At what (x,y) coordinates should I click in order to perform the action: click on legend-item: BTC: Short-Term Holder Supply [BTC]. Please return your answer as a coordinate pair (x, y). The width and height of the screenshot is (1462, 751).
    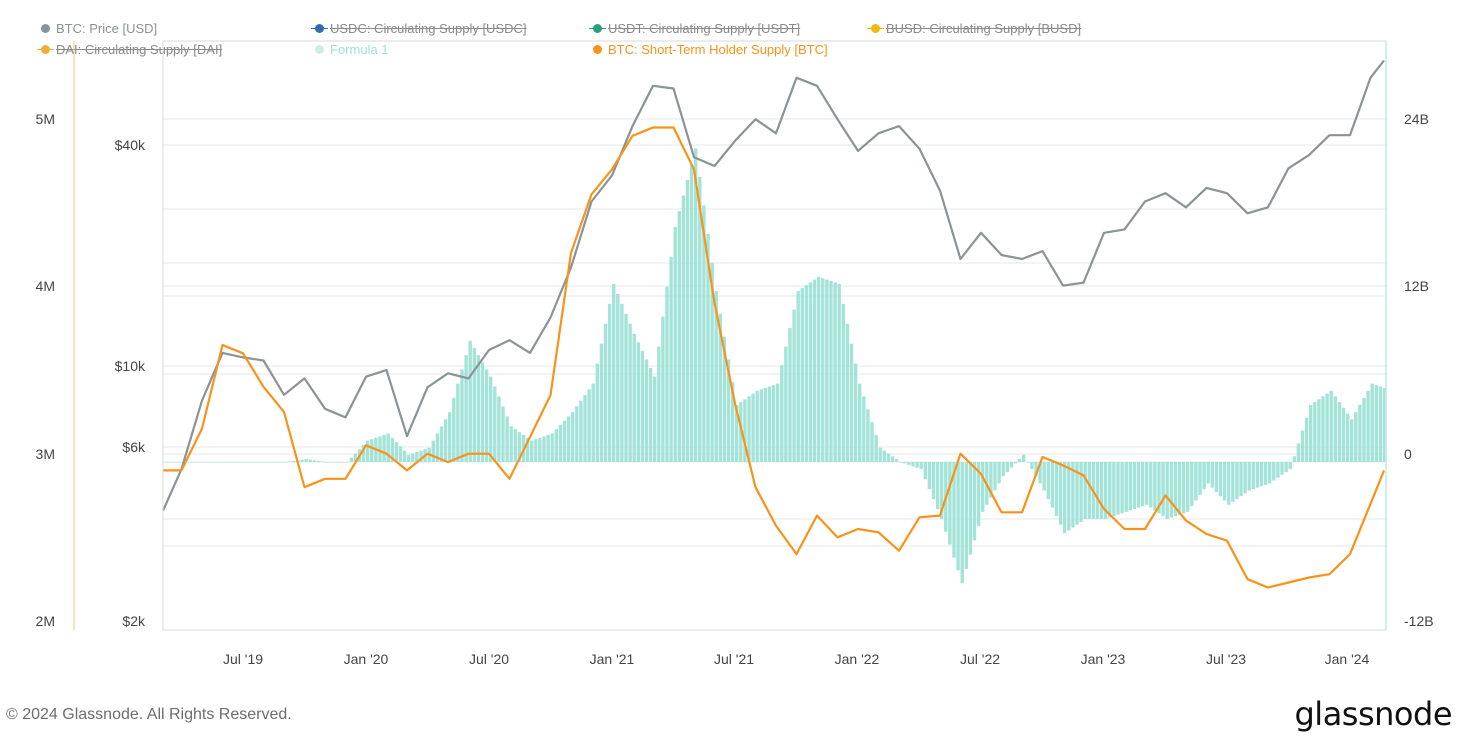
    Looking at the image, I should click on (710, 49).